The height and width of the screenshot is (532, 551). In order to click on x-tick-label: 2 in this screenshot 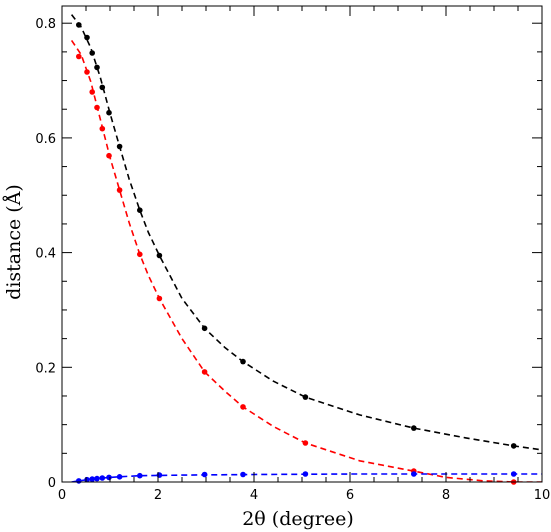, I will do `click(158, 495)`.